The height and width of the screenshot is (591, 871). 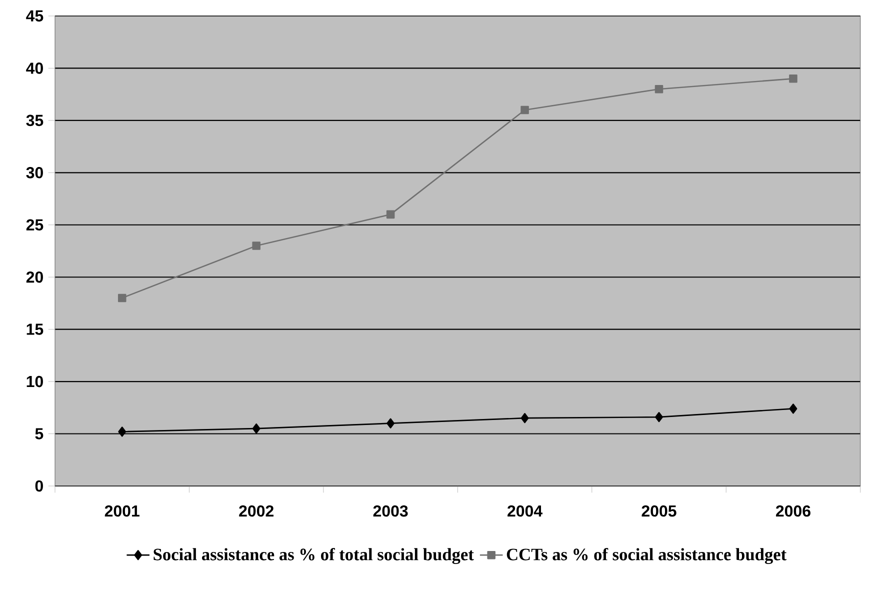 What do you see at coordinates (646, 556) in the screenshot?
I see `legend-label: CCTs as % of social assistance budget` at bounding box center [646, 556].